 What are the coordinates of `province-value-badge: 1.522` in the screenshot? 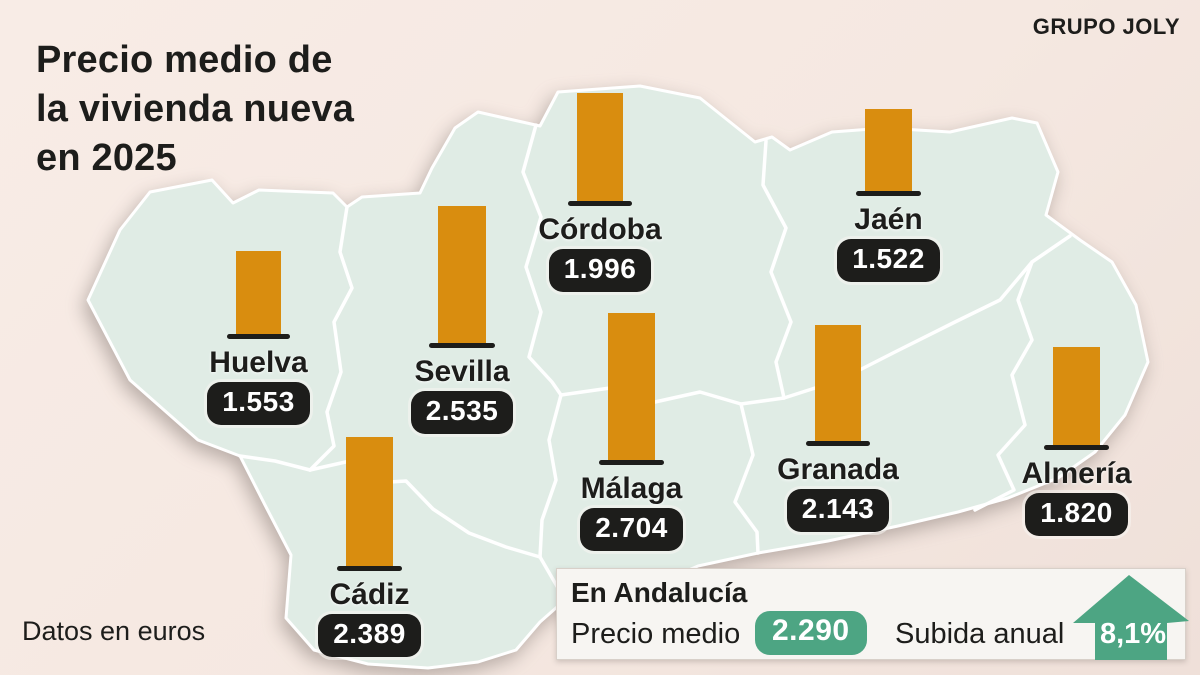 It's located at (888, 260).